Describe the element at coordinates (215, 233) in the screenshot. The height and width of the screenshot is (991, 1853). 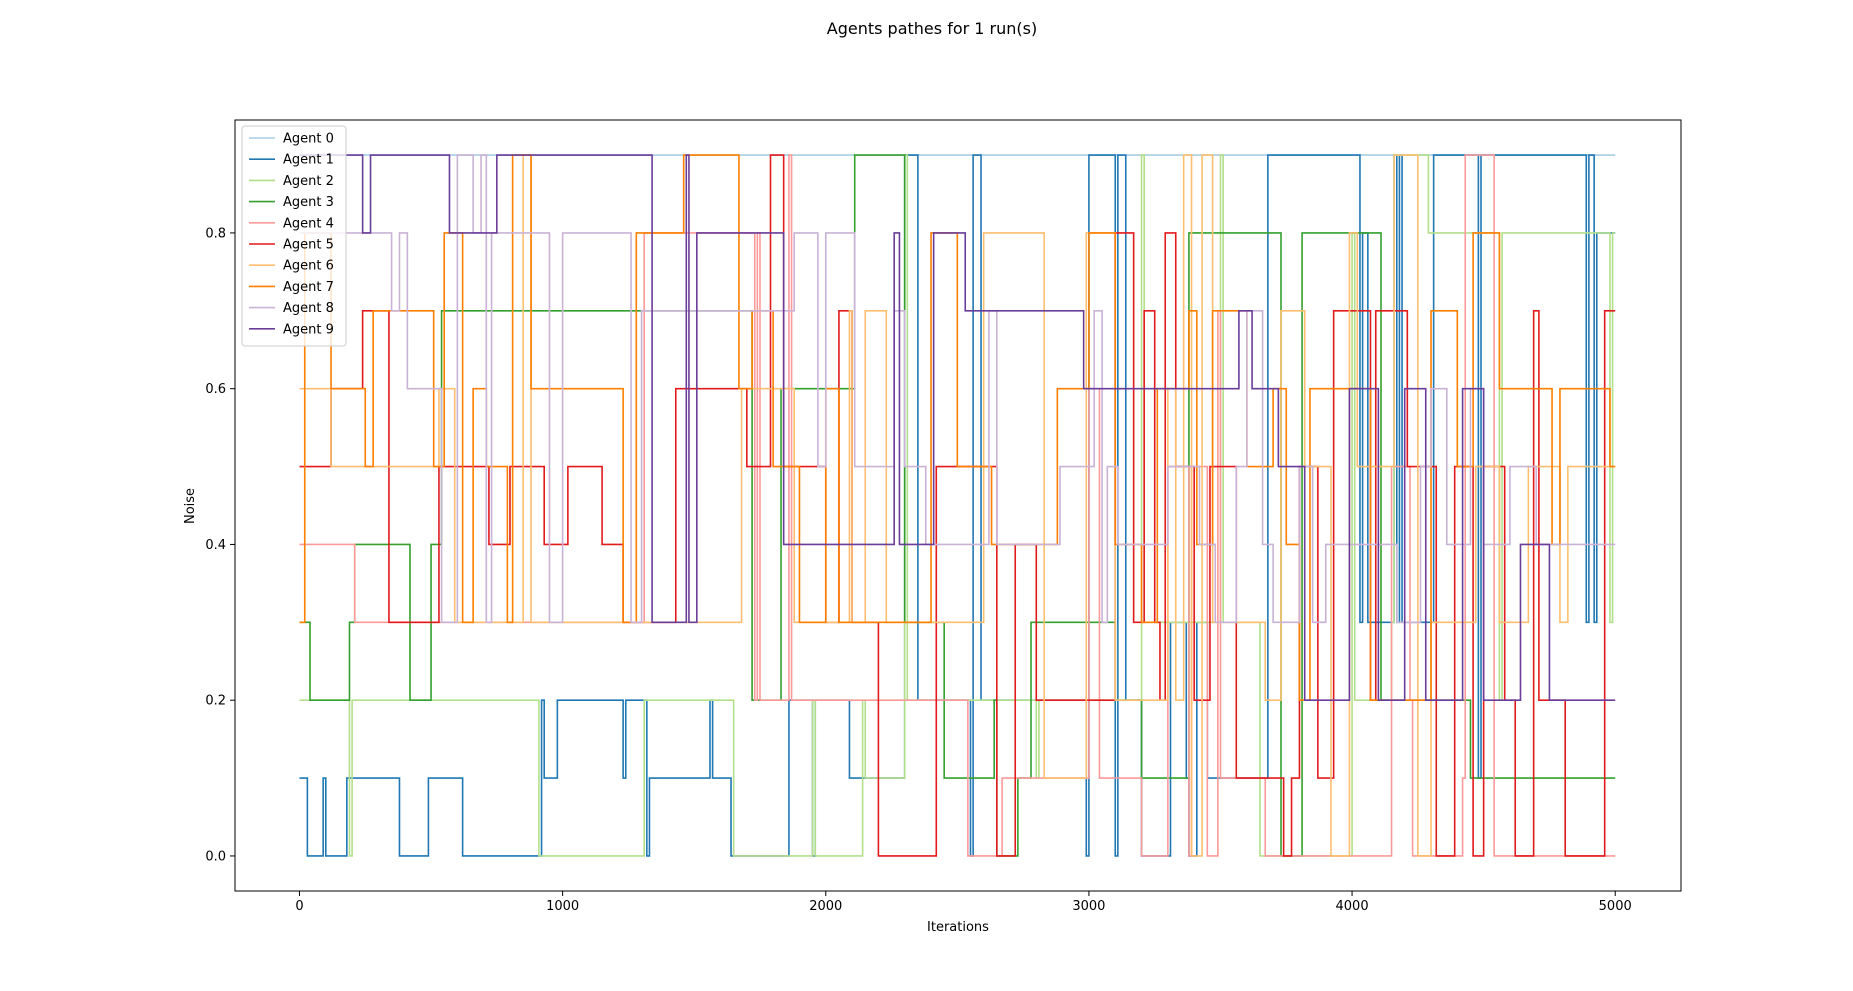
I see `y-tick-label: 0.8` at that location.